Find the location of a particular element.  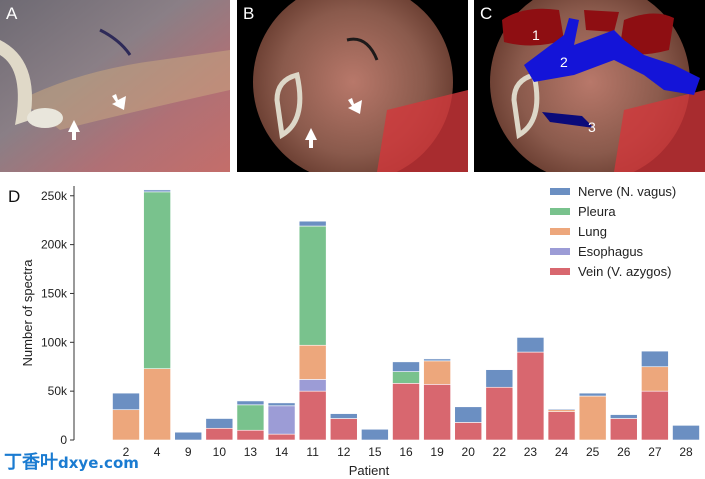

overlay-region-1c is located at coordinates (646, 34).